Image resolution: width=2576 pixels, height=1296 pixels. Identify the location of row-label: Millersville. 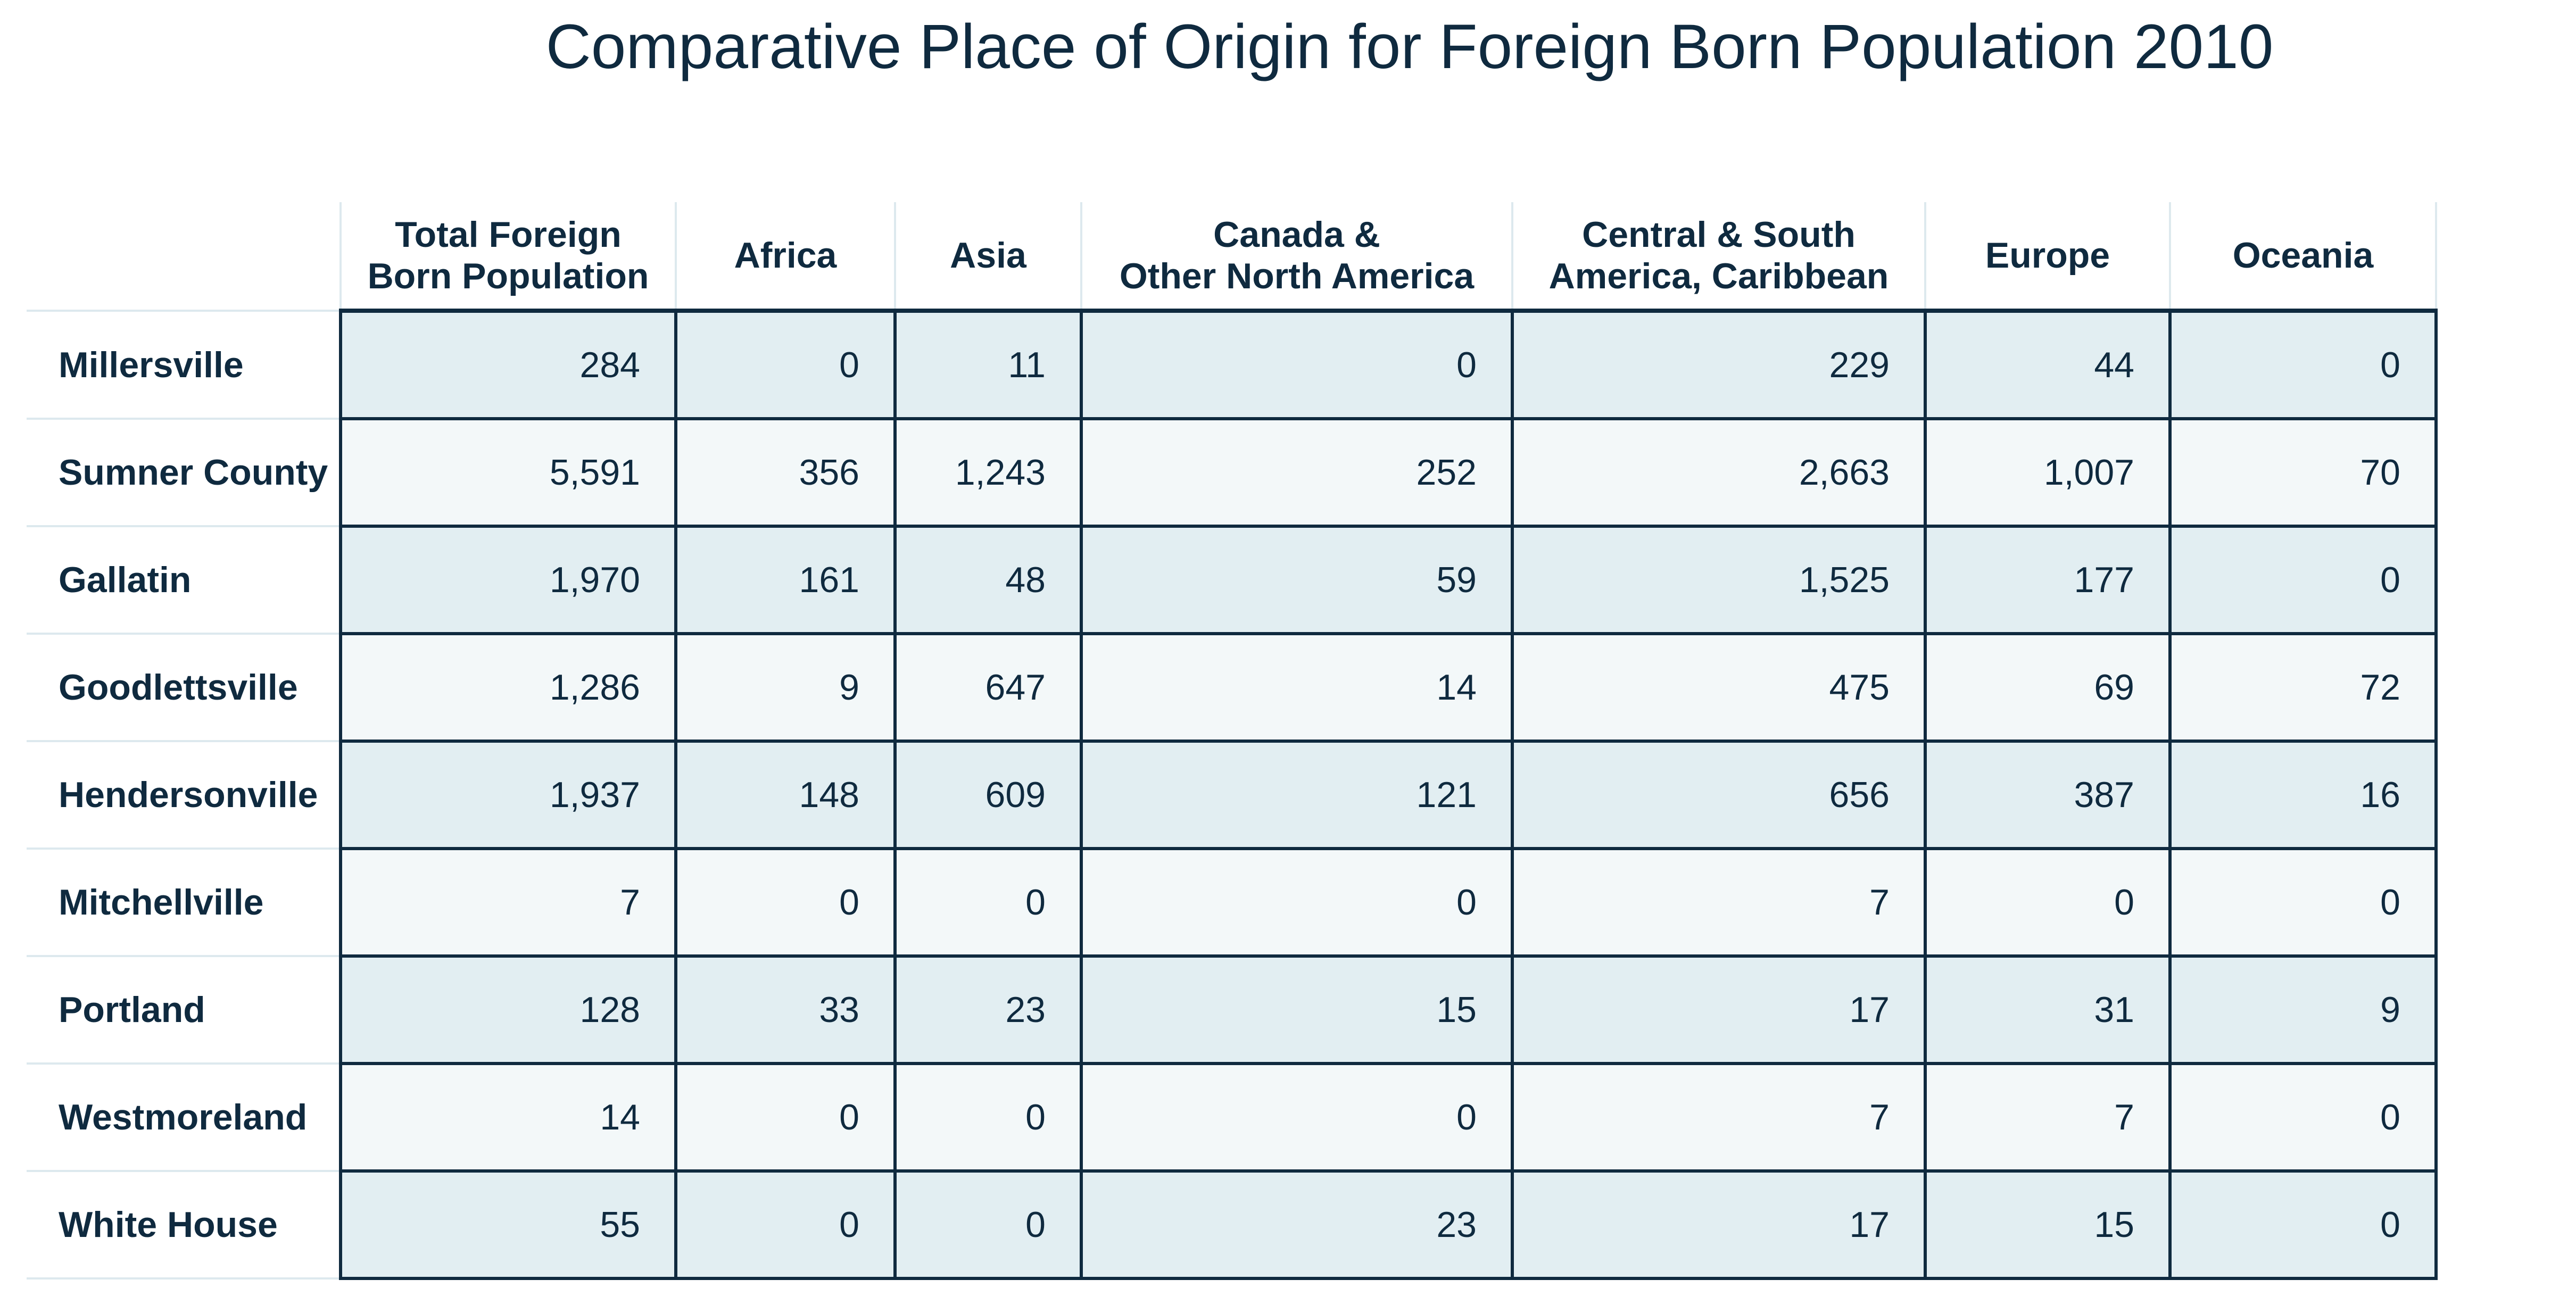
(184, 365).